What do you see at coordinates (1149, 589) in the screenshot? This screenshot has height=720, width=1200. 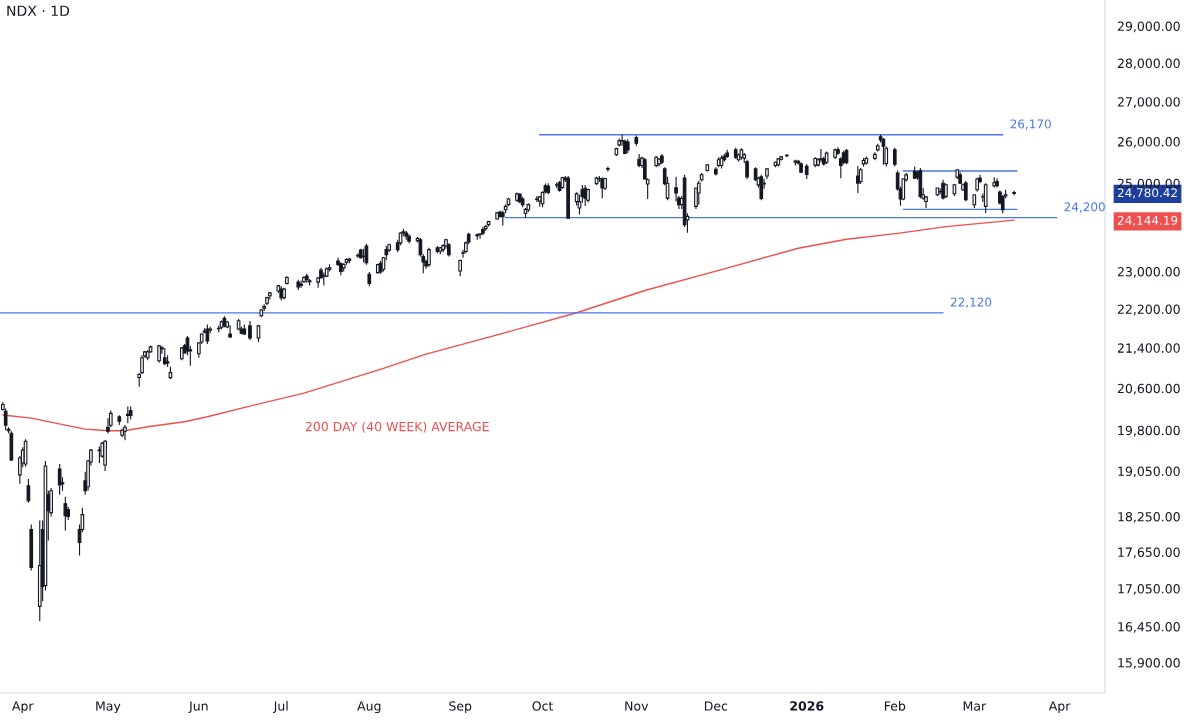 I see `y-tick-label: 17,050.00` at bounding box center [1149, 589].